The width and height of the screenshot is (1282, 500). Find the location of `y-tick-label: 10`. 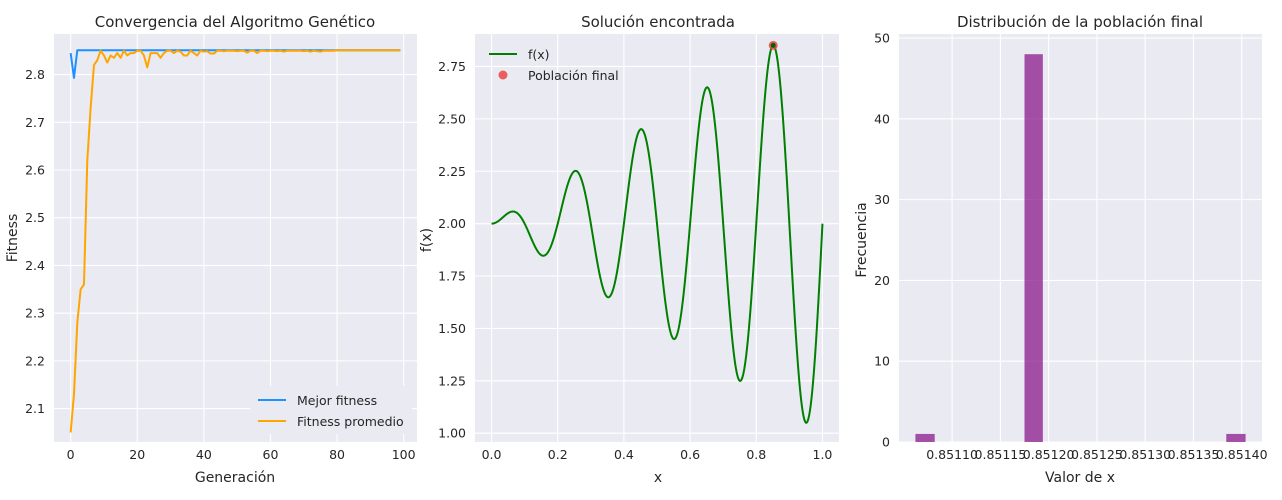

y-tick-label: 10 is located at coordinates (882, 361).